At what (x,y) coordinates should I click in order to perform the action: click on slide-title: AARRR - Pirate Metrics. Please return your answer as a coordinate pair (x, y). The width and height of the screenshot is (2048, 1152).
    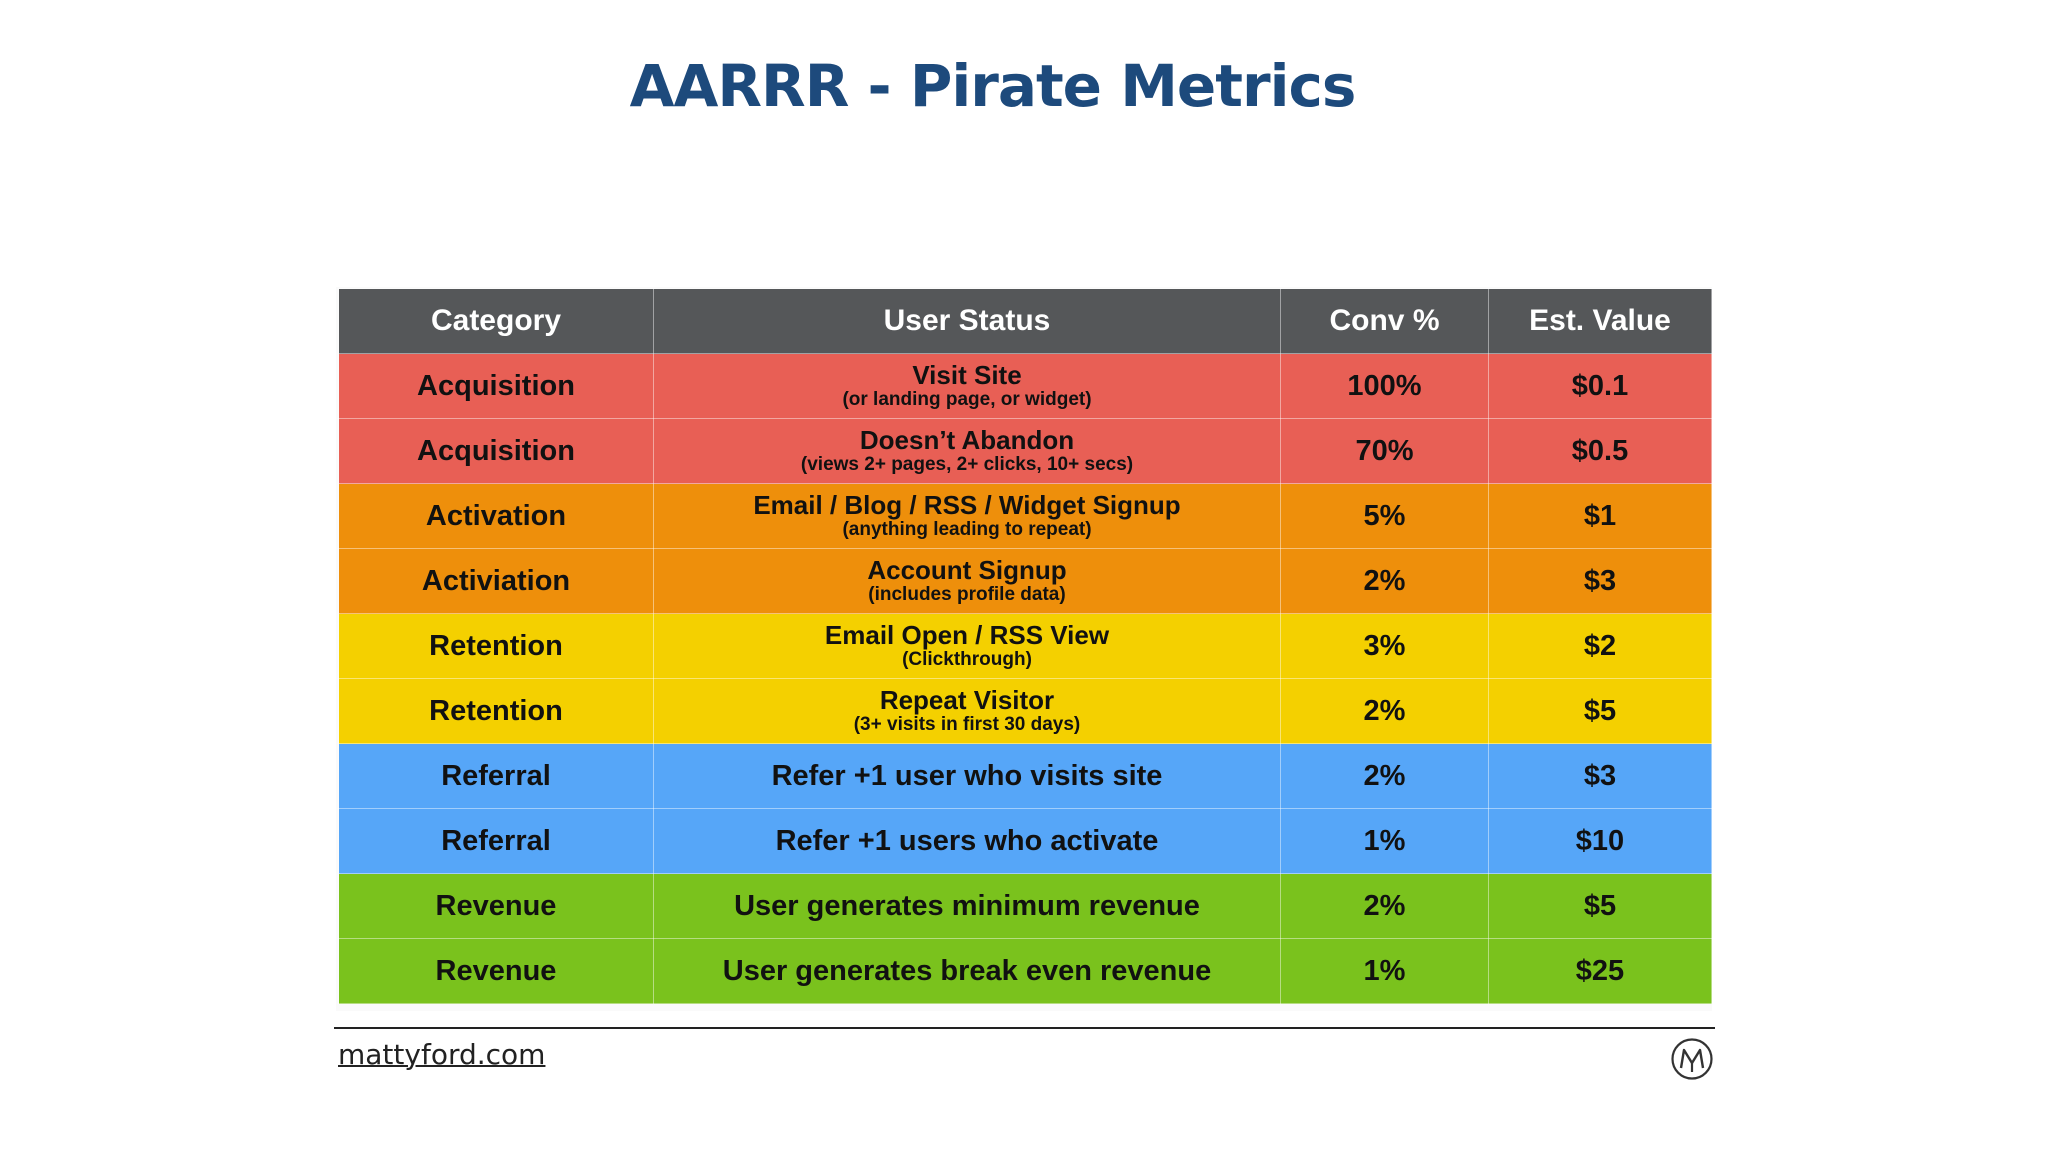
    Looking at the image, I should click on (993, 86).